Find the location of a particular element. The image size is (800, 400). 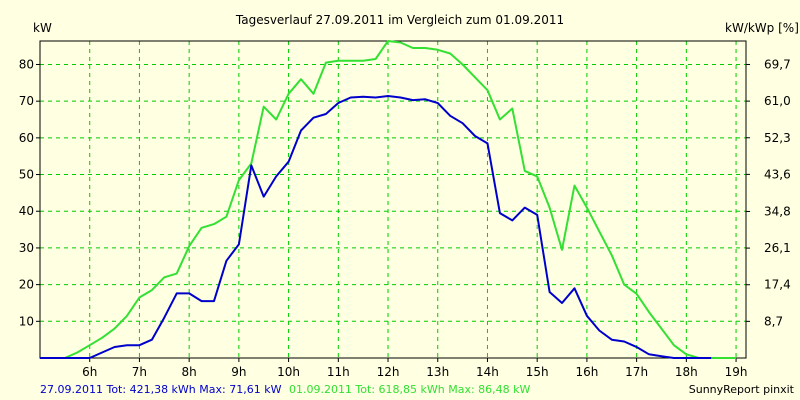

x-tick-label: 13h is located at coordinates (437, 372).